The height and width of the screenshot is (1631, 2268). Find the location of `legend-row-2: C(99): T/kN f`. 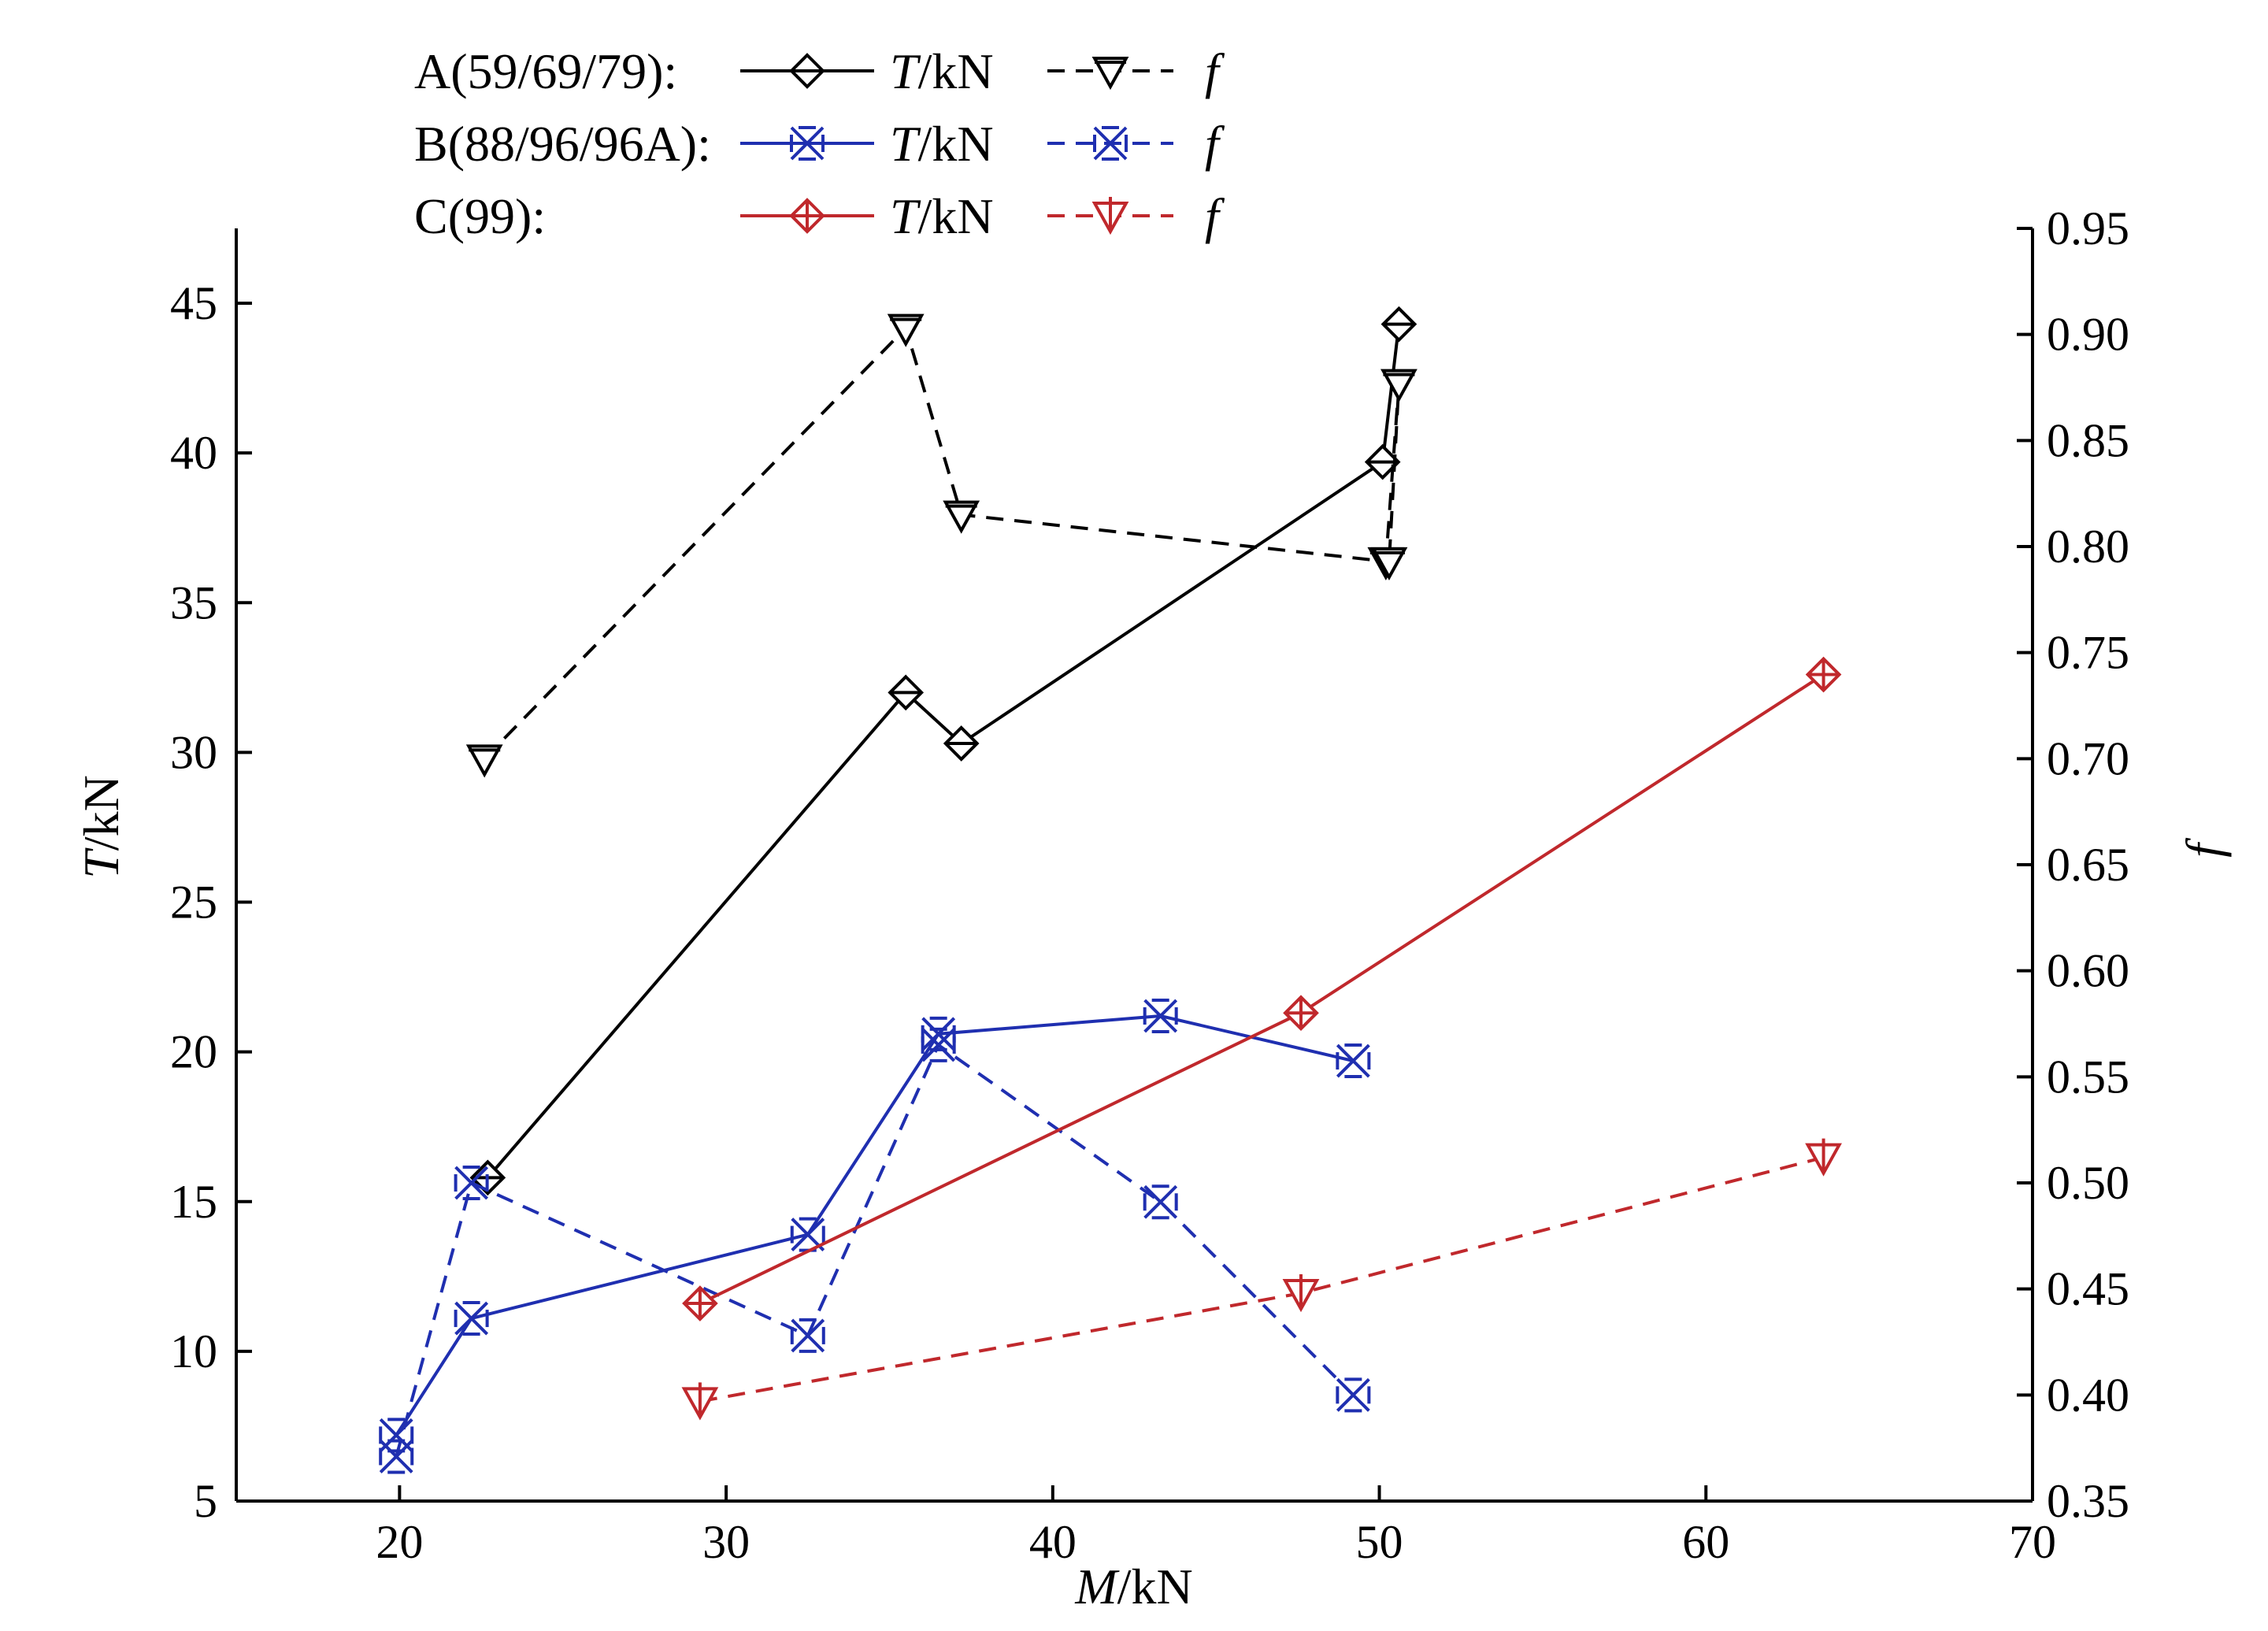

legend-row-2: C(99): T/kN f is located at coordinates (819, 216).